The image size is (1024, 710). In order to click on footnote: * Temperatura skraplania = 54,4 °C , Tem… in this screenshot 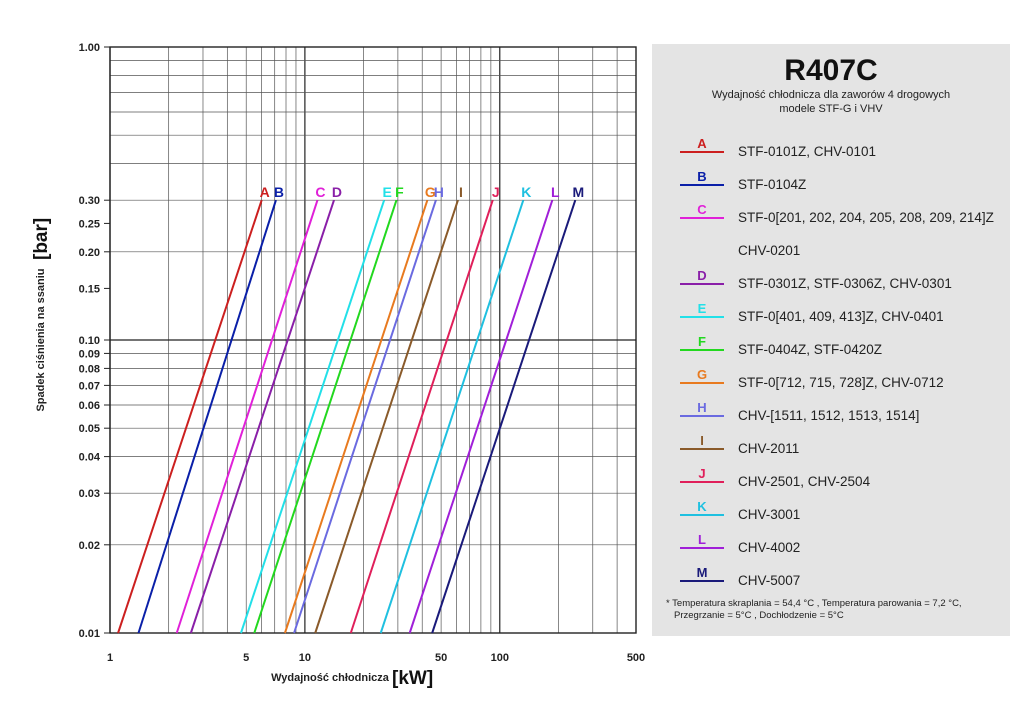, I will do `click(814, 610)`.